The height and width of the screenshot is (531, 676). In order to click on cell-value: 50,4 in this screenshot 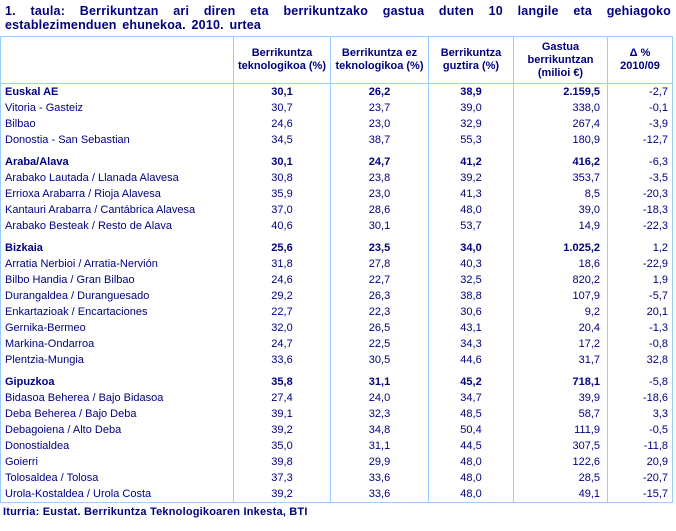, I will do `click(471, 430)`.